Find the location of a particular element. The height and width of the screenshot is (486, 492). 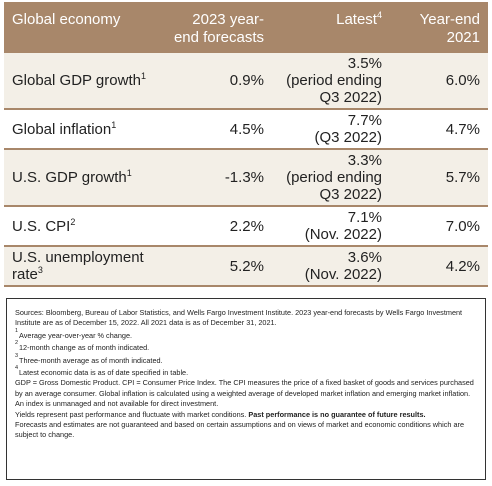

header-2023-forecasts: 2023 year-end forecasts is located at coordinates (217, 27).